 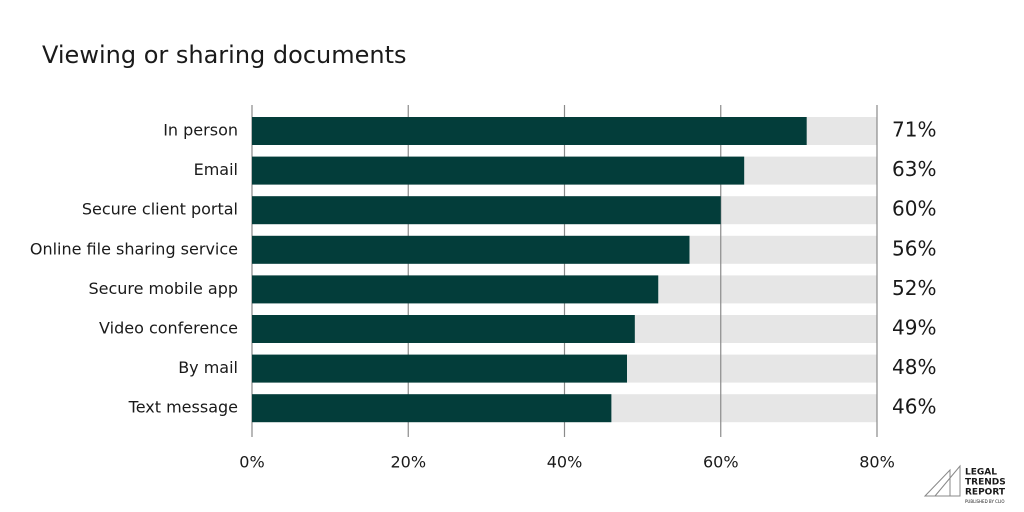 I want to click on x-tick-label: 80%, so click(x=877, y=462).